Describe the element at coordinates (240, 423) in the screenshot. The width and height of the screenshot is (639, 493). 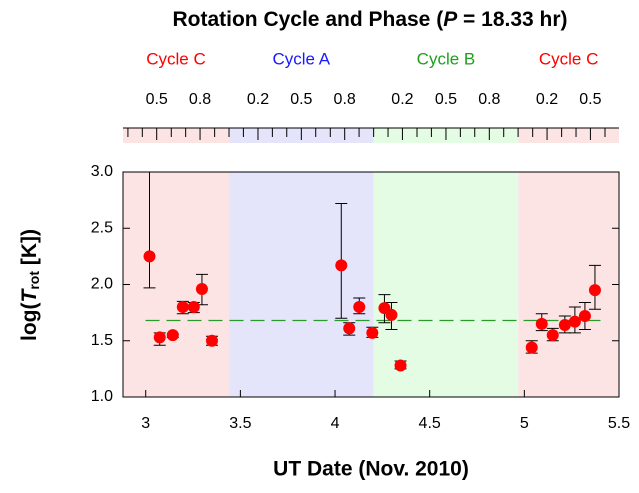
I see `x-tick-label: 3.5` at that location.